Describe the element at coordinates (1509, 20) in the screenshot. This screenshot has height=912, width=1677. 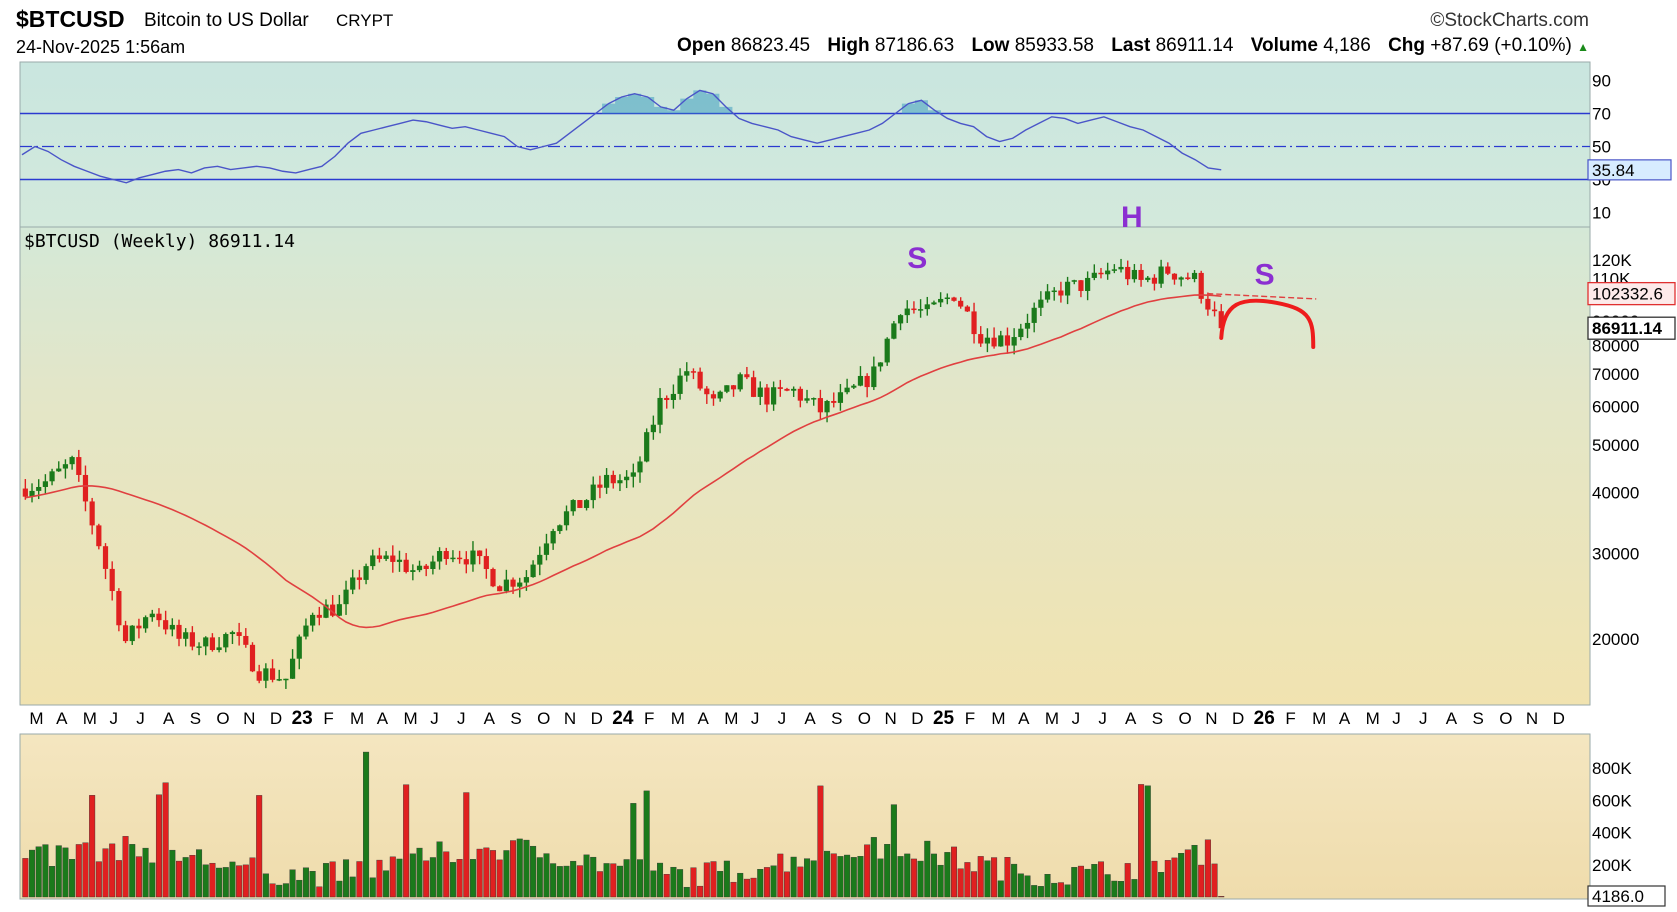
I see `stockcharts-credit: ©StockCharts.com` at that location.